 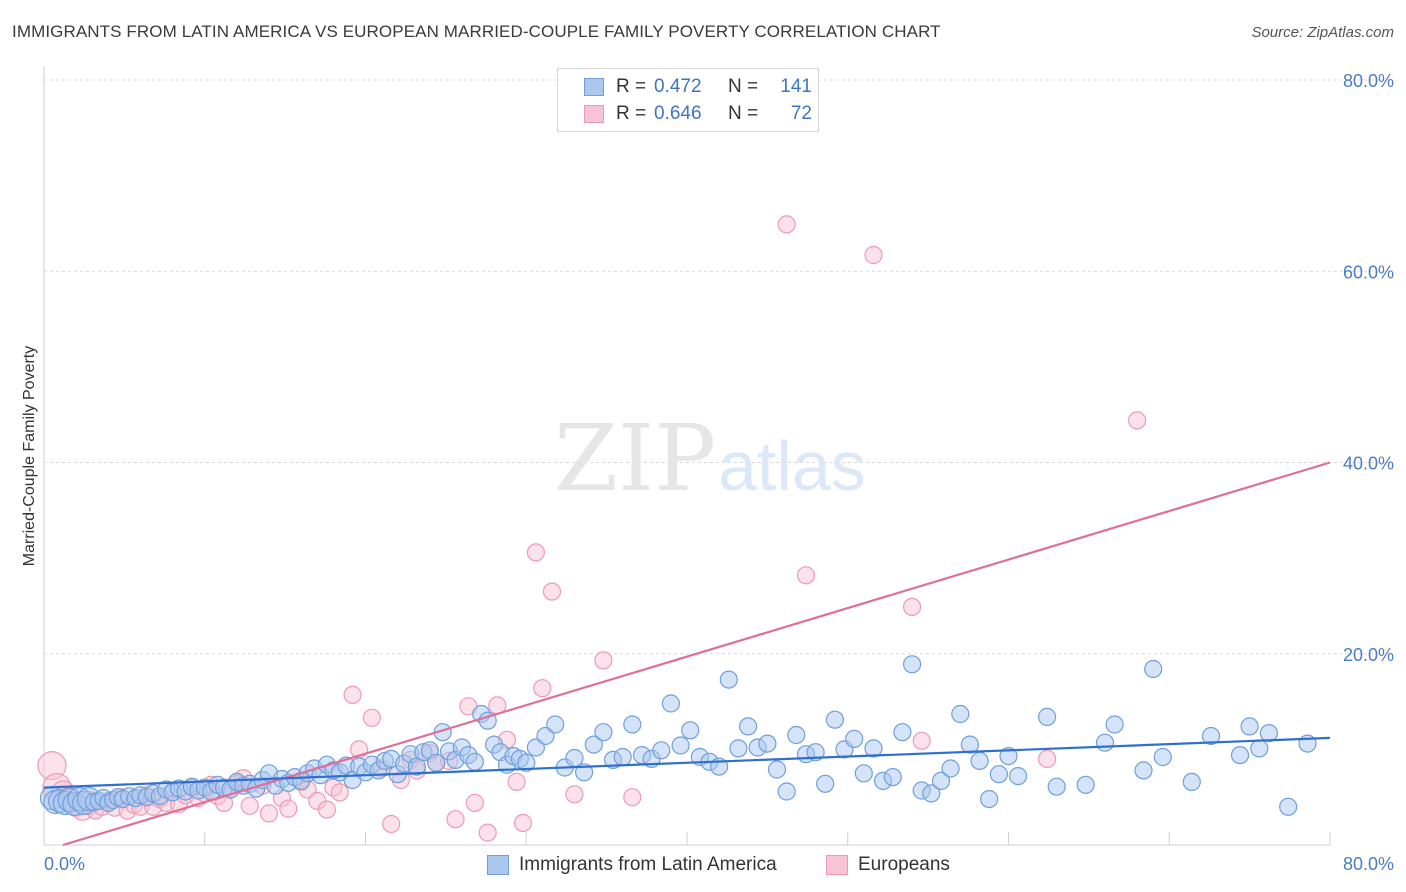 What do you see at coordinates (1322, 32) in the screenshot?
I see `source-credit: Source: ZipAtlas.com` at bounding box center [1322, 32].